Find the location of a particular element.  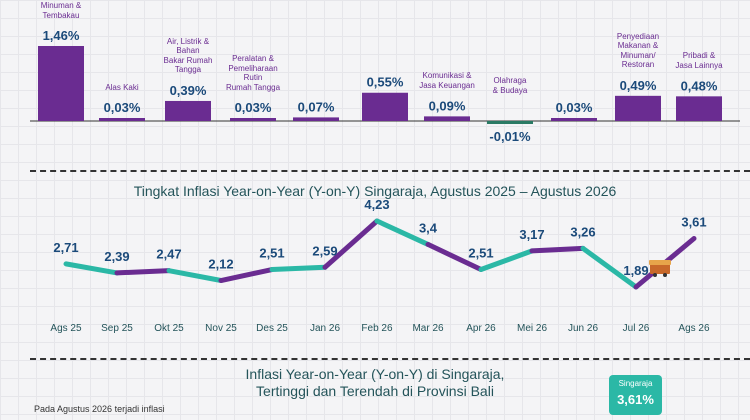

bar-category-label-0: Minuman & Tembakau is located at coordinates (61, 10).